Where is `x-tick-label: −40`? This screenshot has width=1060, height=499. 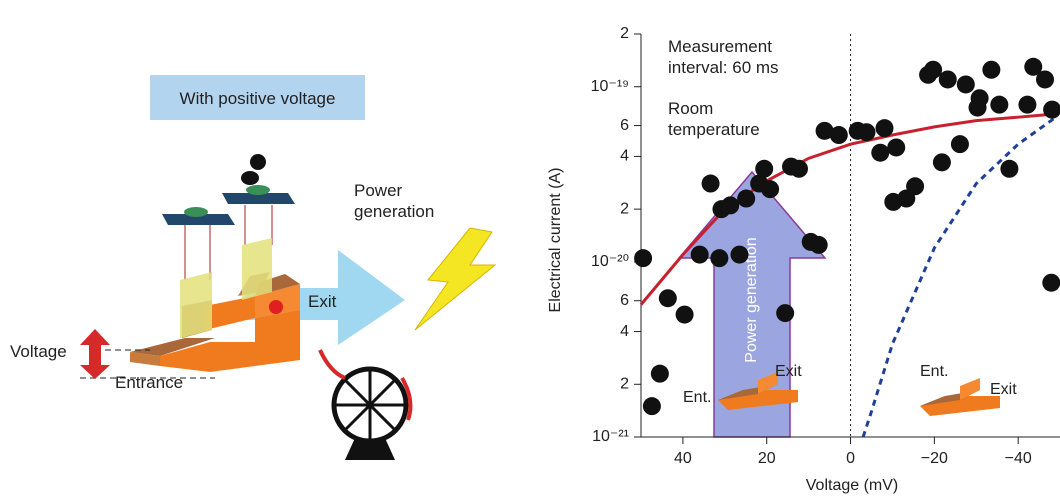
x-tick-label: −40 is located at coordinates (1018, 458).